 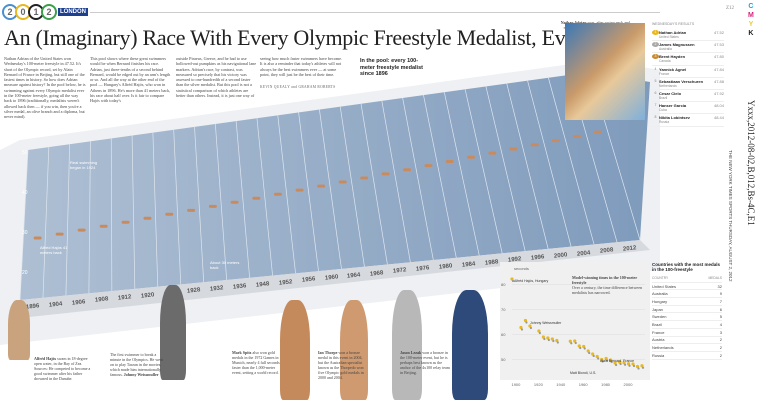 What do you see at coordinates (672, 57) in the screenshot?
I see `name: Brent Hayden` at bounding box center [672, 57].